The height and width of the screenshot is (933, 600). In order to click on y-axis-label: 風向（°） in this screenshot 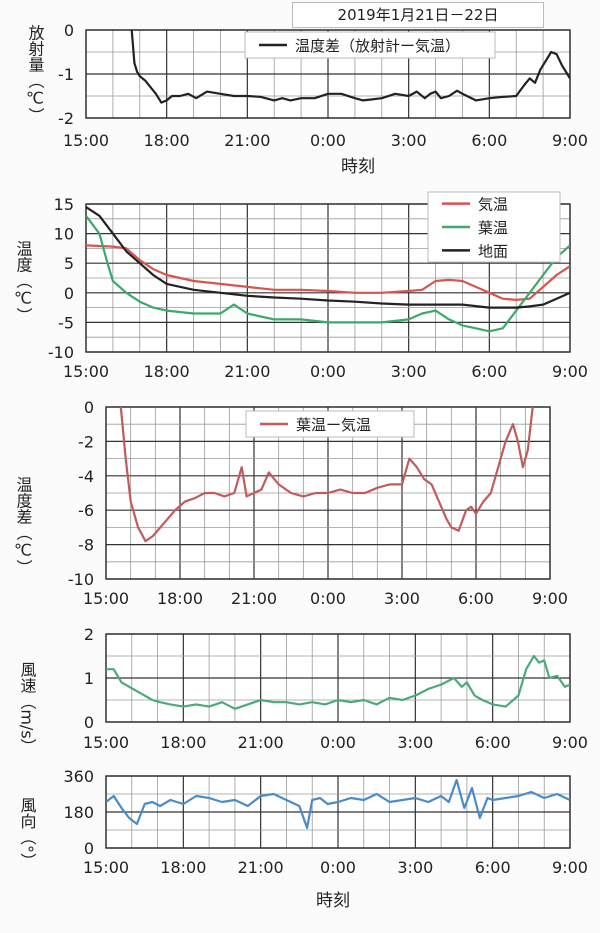, I will do `click(27, 833)`.